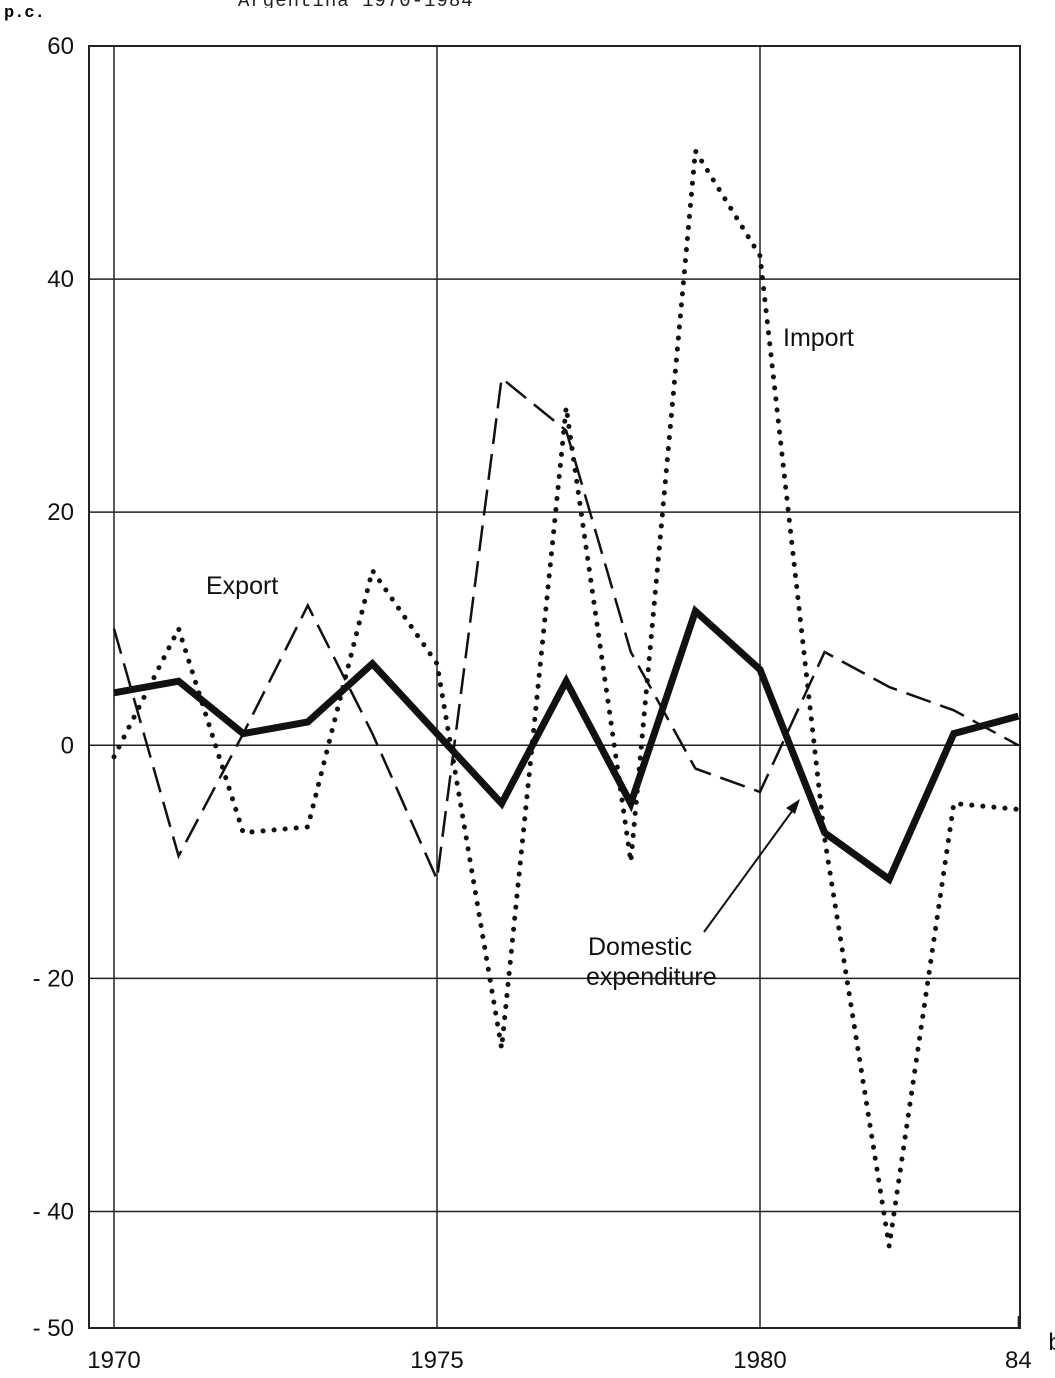 The image size is (1055, 1378). I want to click on domestic-expenditure-label-line2: expenditure, so click(651, 977).